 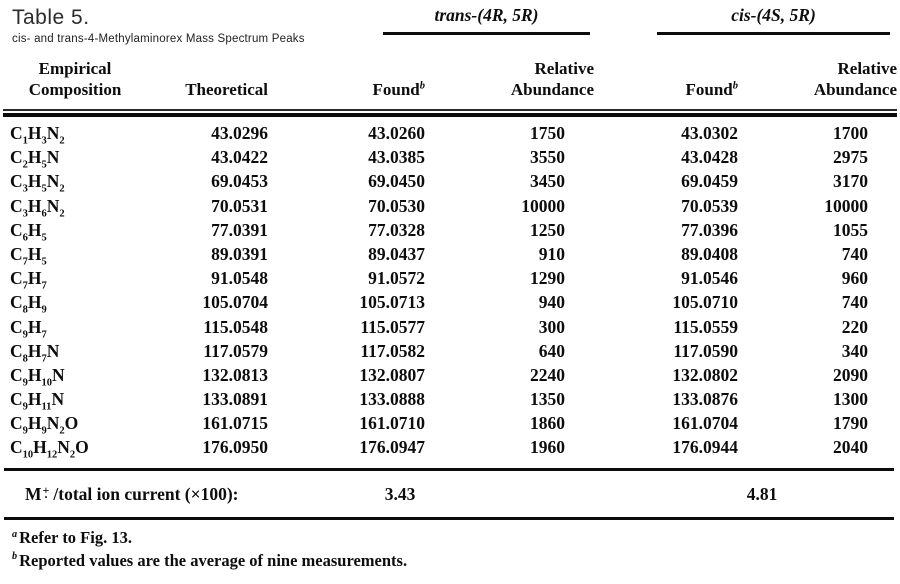 I want to click on cell-cis-found: 132.0802, so click(x=705, y=374).